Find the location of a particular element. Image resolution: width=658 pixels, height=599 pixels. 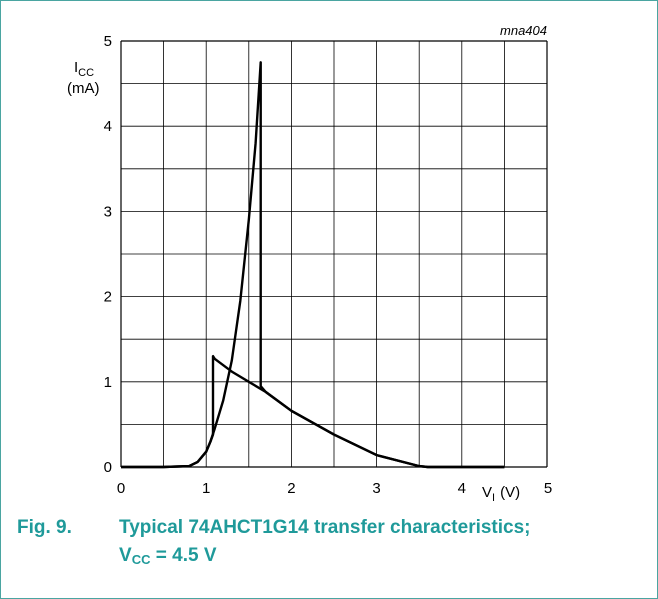

x-tick-label: 3 is located at coordinates (376, 488).